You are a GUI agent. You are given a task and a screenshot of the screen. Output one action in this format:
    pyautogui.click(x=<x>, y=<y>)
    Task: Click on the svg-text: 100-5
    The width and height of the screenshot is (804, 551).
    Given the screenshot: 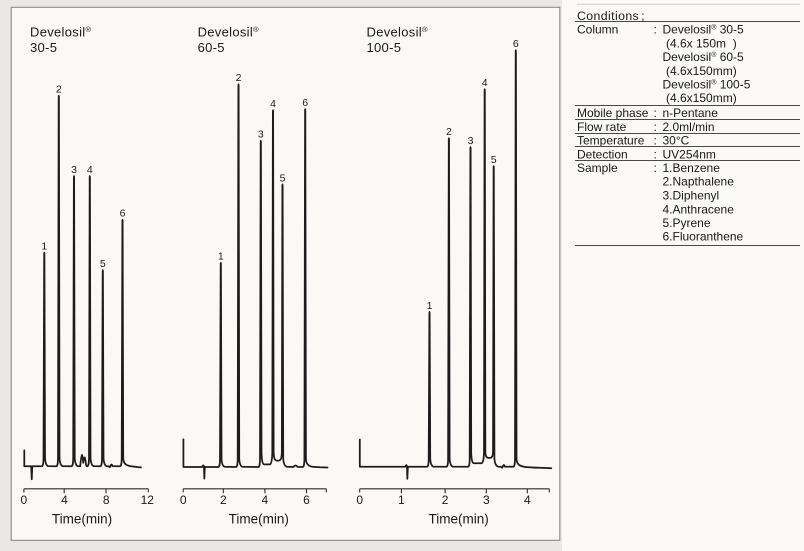 What is the action you would take?
    pyautogui.click(x=384, y=47)
    